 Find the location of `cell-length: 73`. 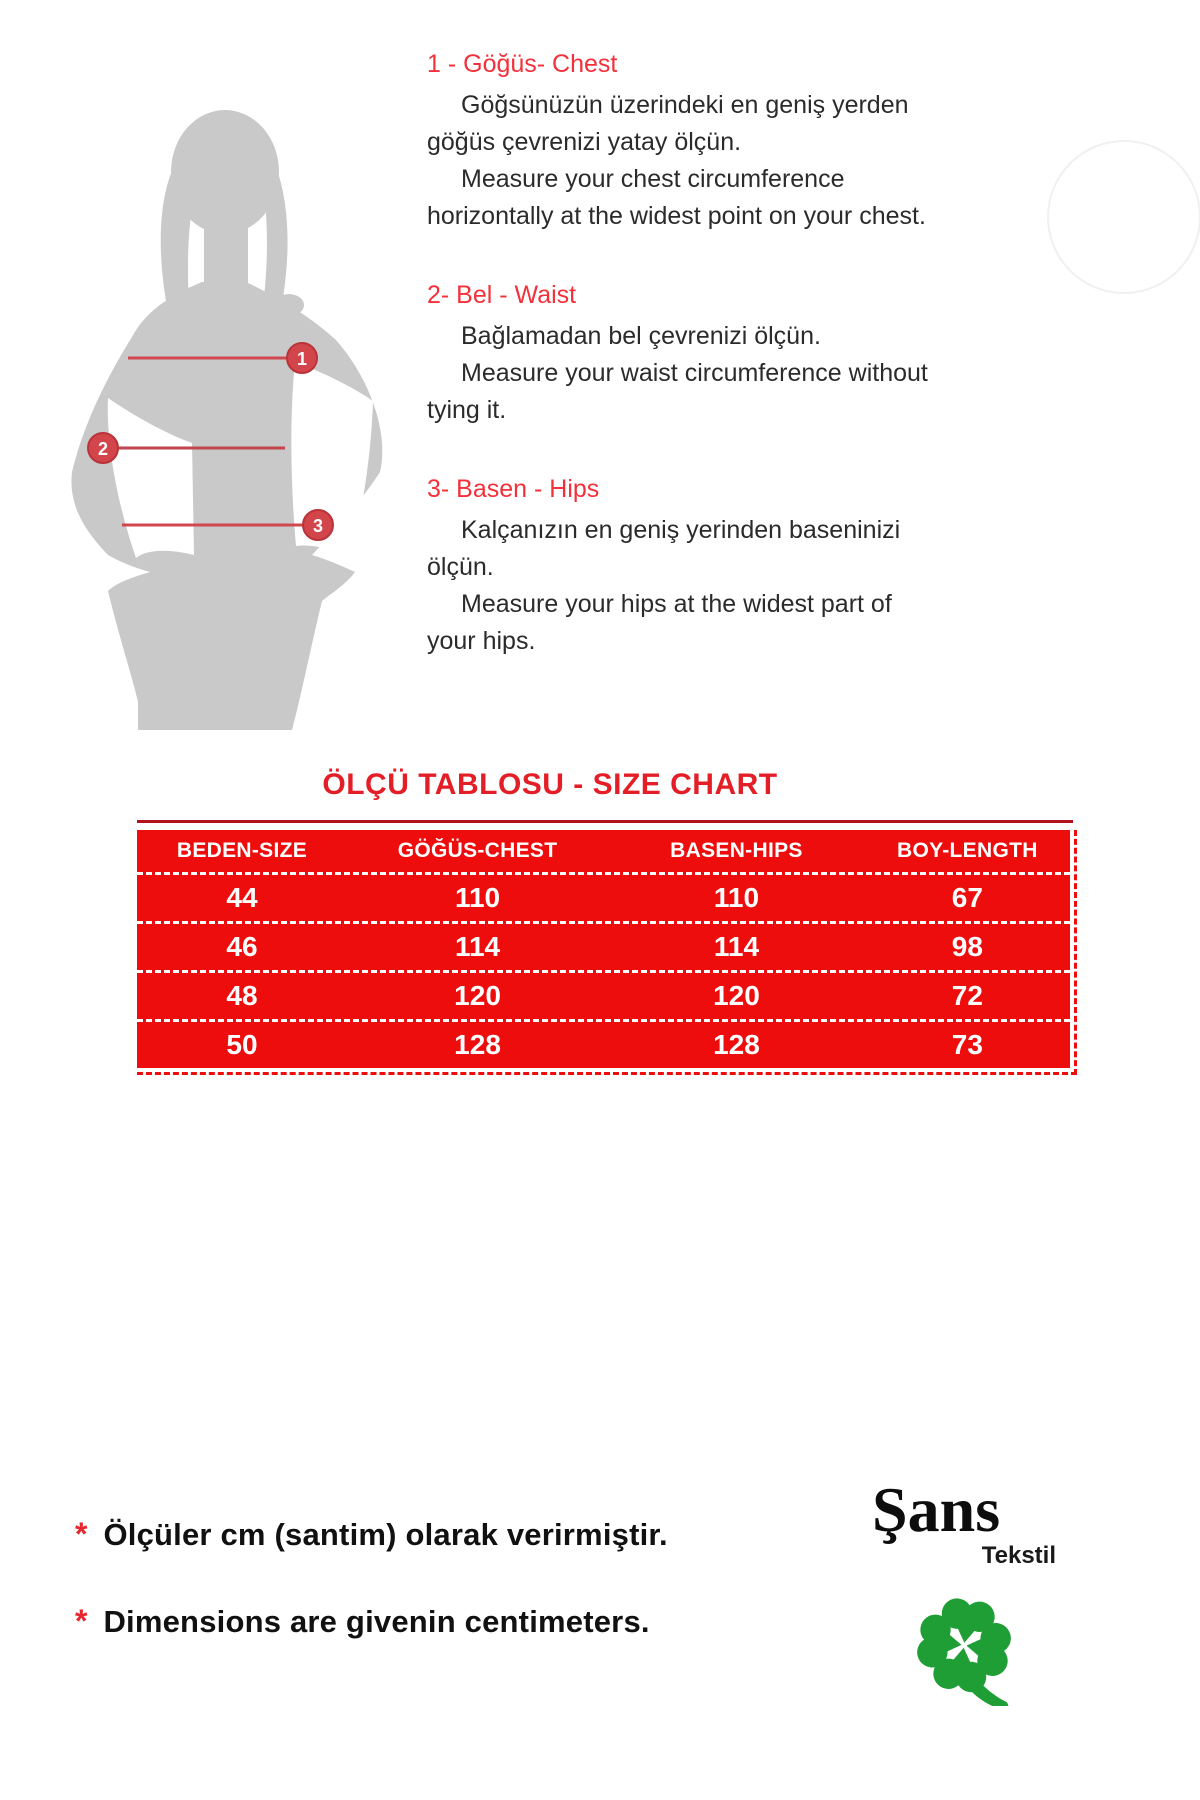

cell-length: 73 is located at coordinates (967, 1044).